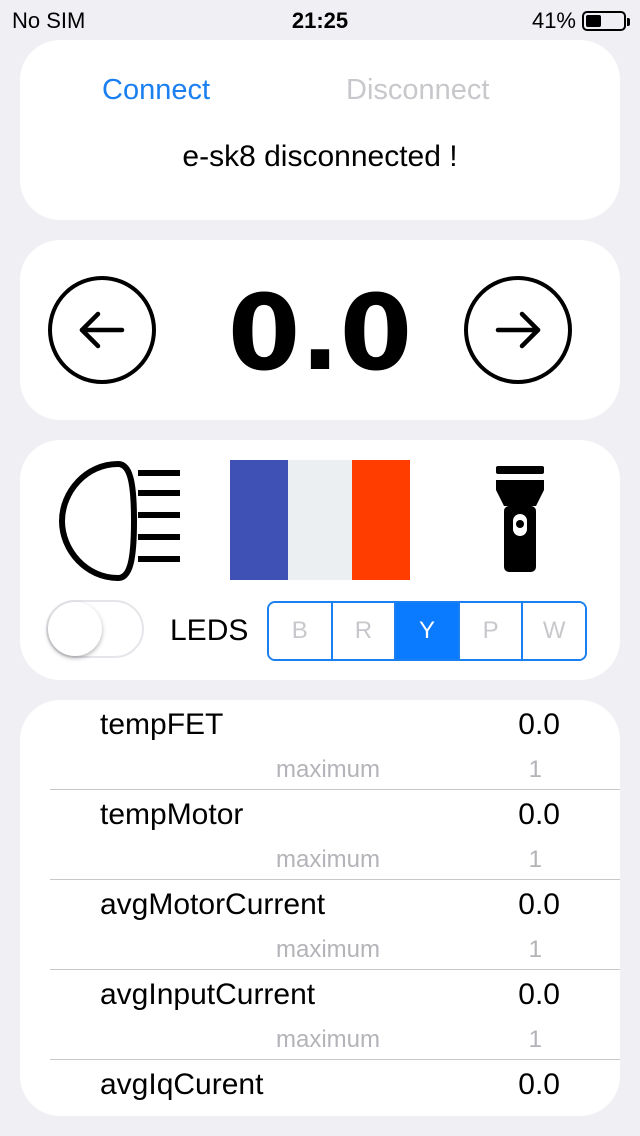 This screenshot has height=1136, width=640. What do you see at coordinates (320, 333) in the screenshot?
I see `speed-value: 0.0` at bounding box center [320, 333].